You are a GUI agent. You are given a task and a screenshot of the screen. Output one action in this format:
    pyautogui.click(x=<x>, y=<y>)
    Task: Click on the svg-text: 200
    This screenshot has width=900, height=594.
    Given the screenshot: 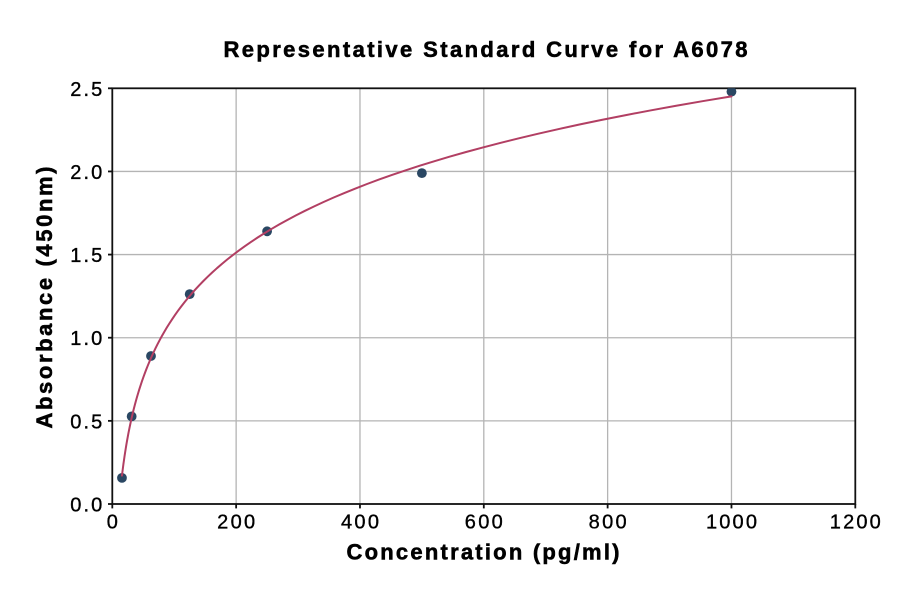 What is the action you would take?
    pyautogui.click(x=236, y=523)
    